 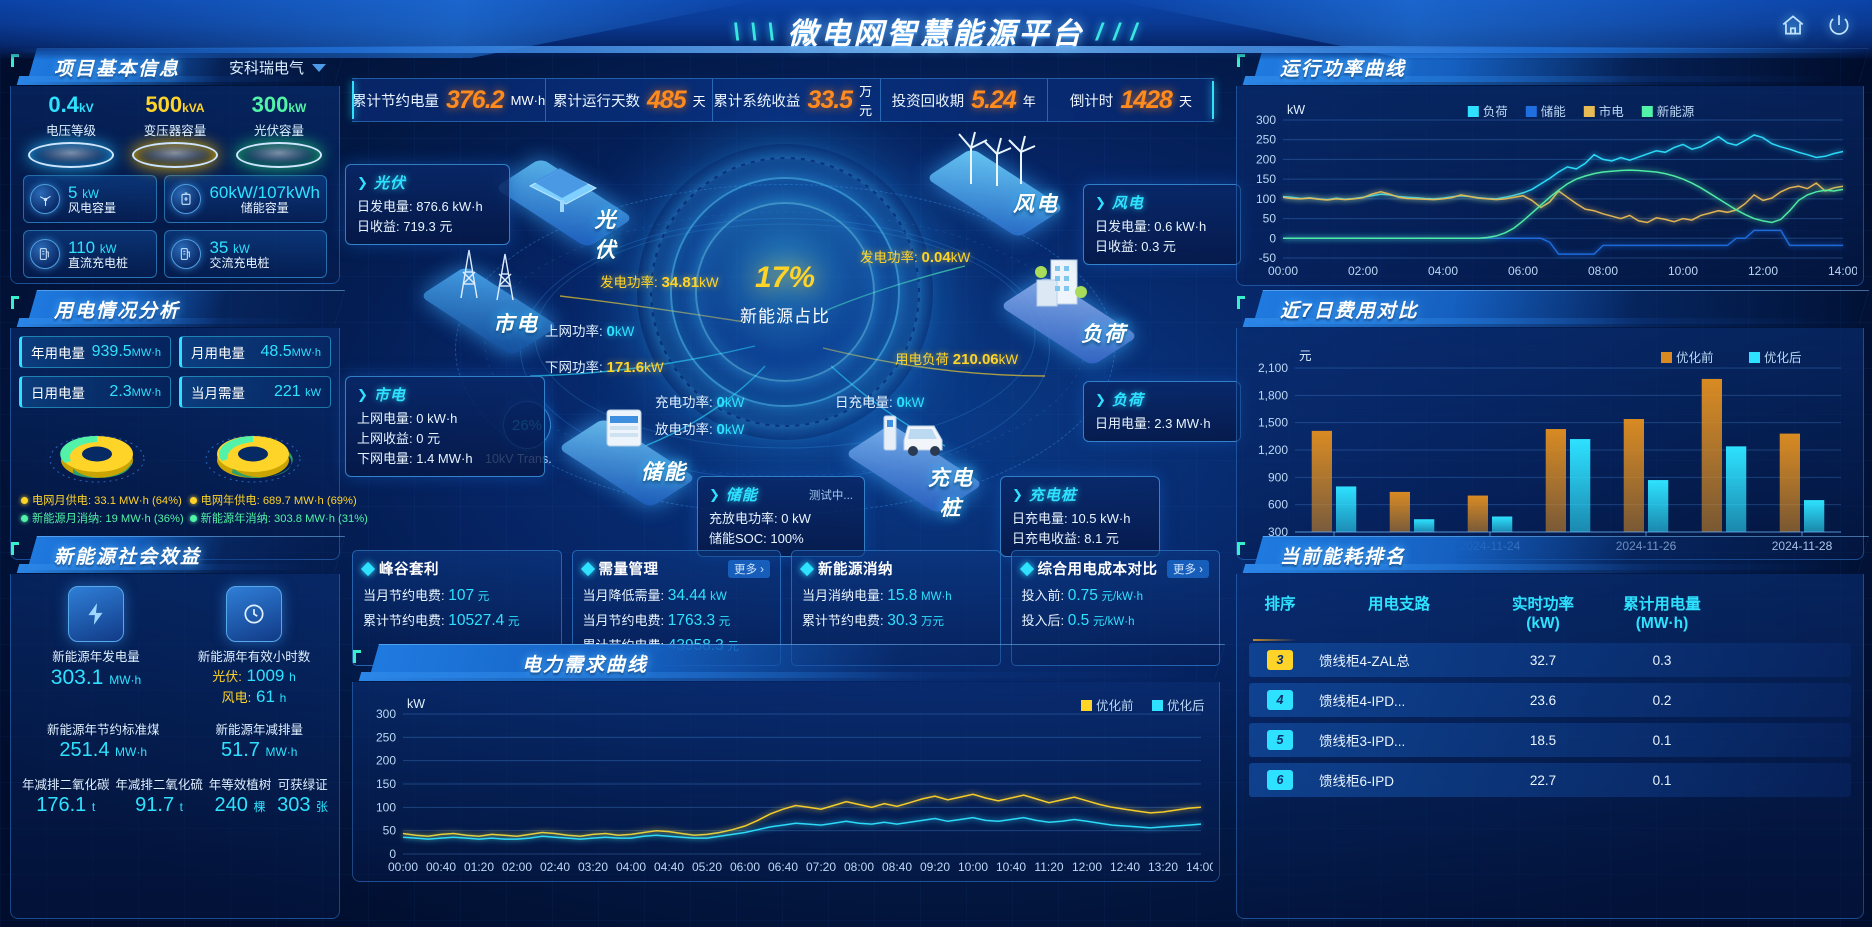 I want to click on flow-value: 0, so click(x=720, y=402).